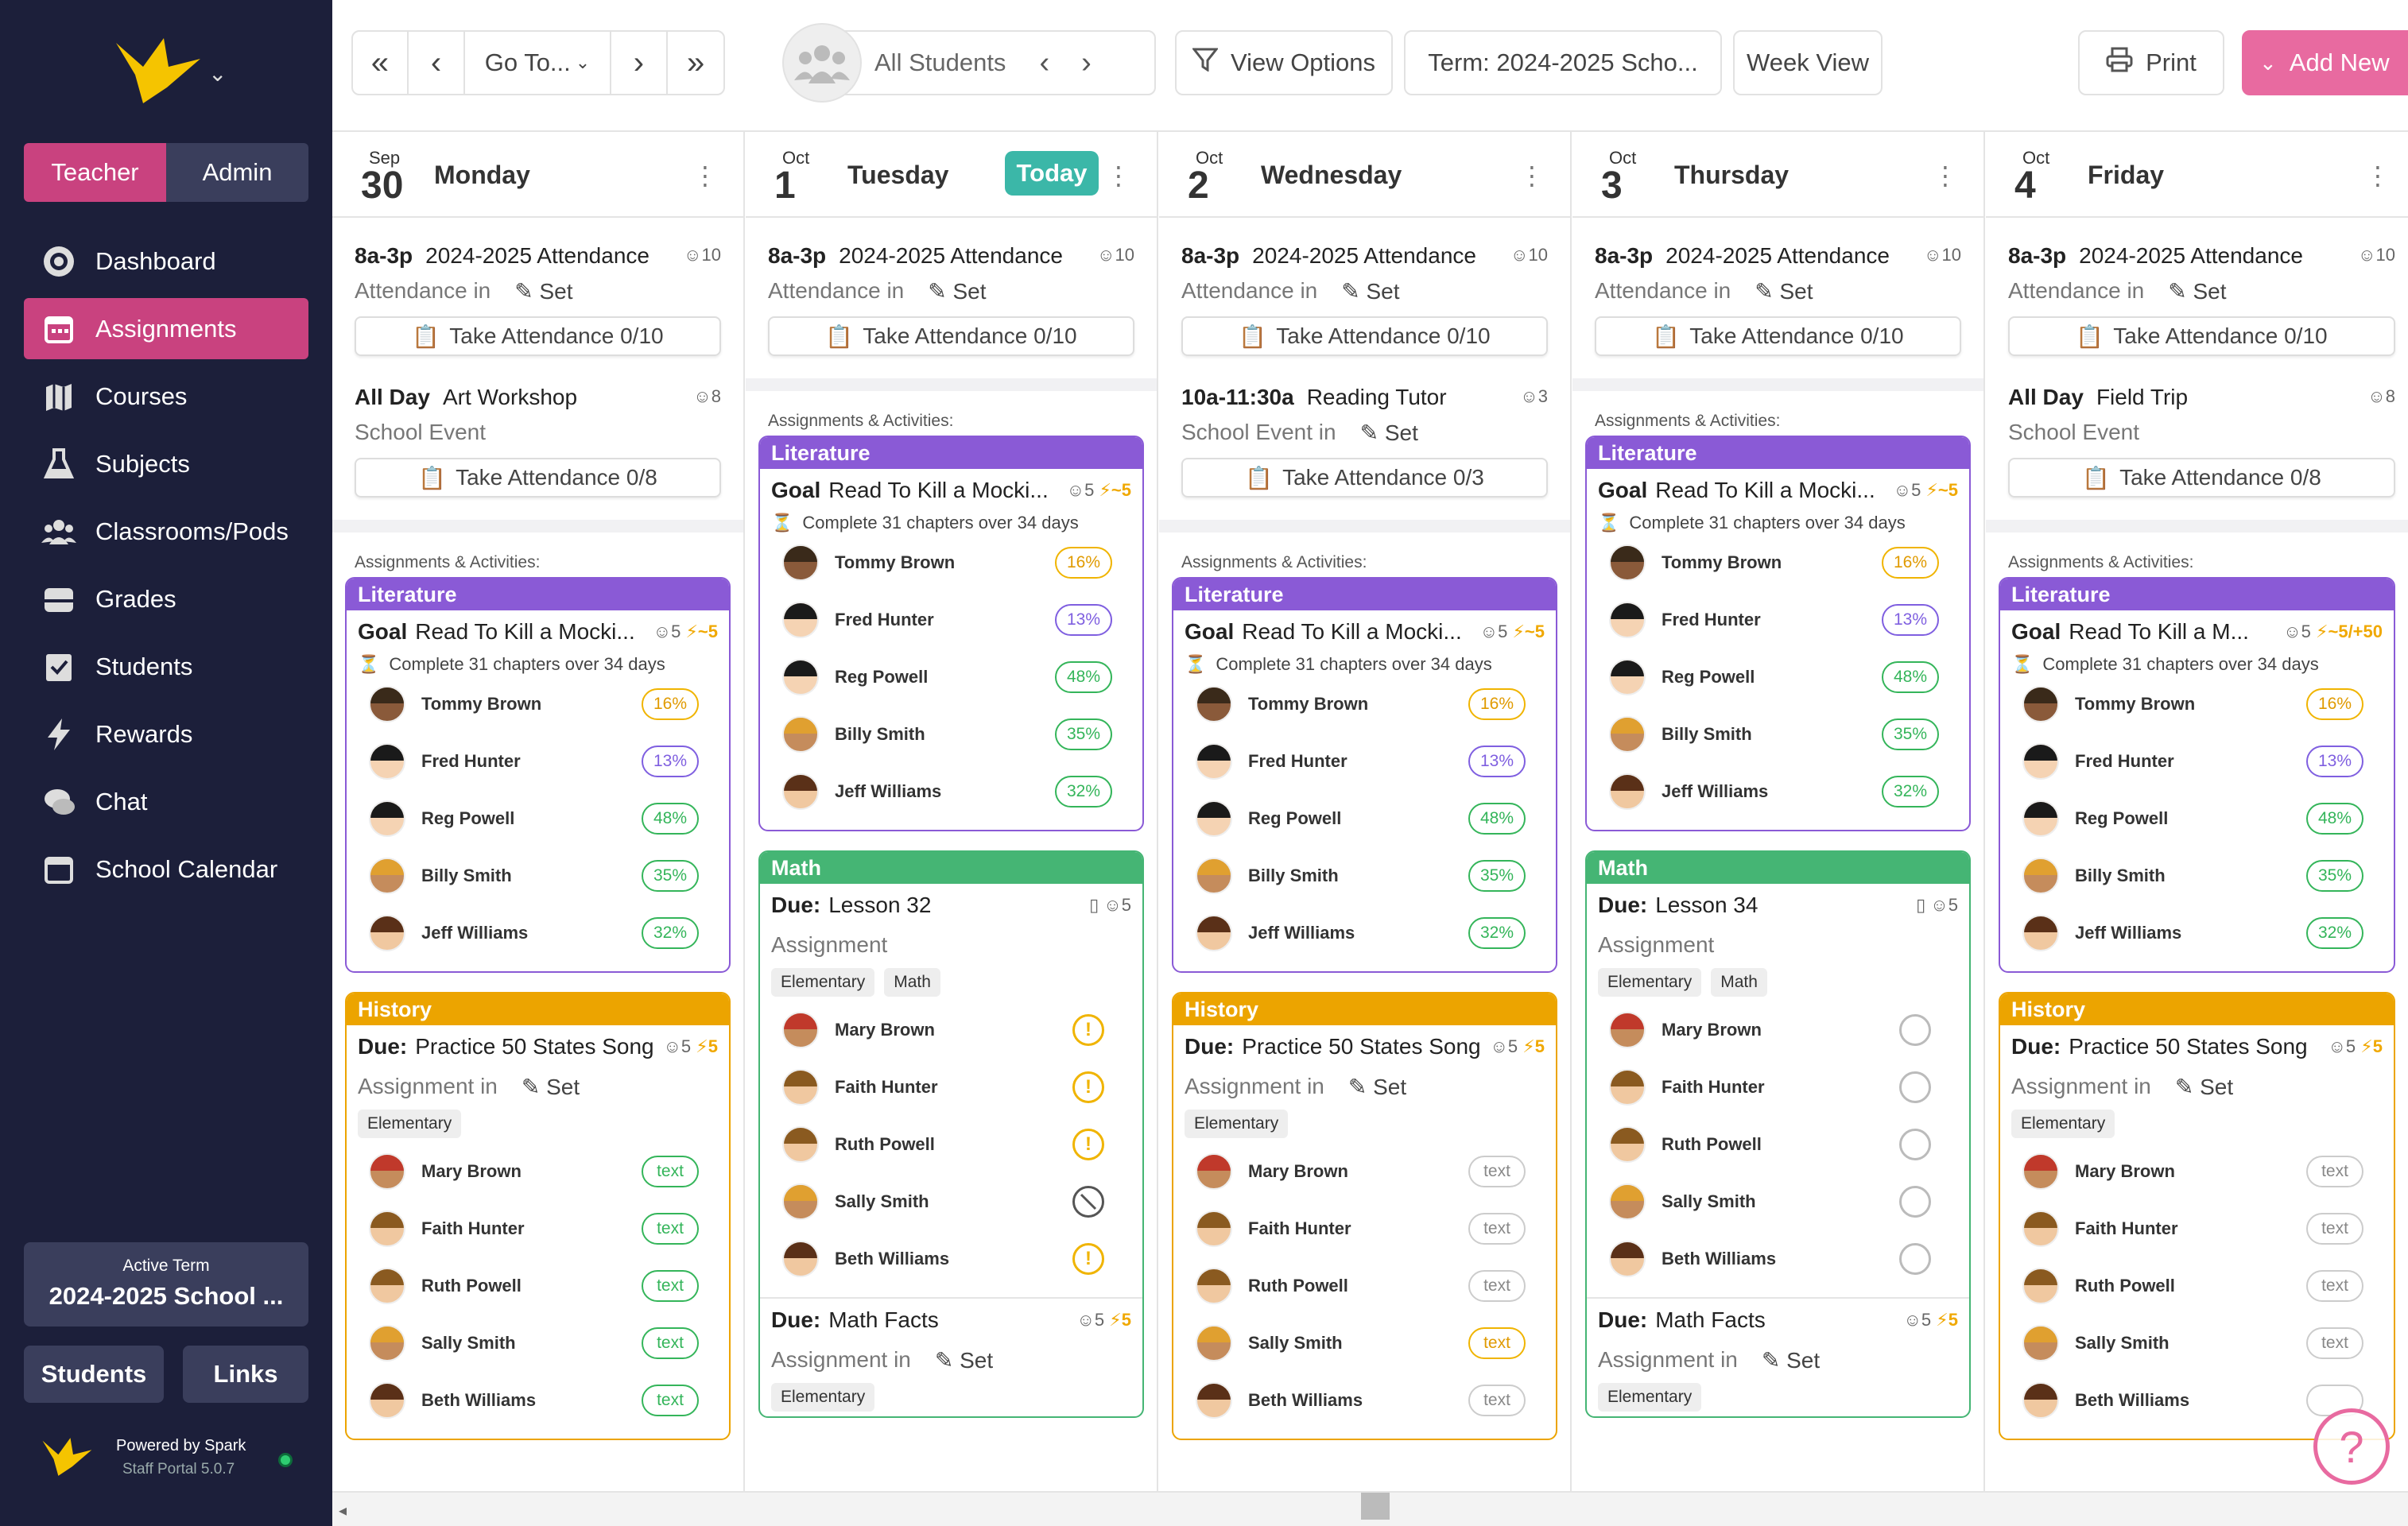  Describe the element at coordinates (2151, 62) in the screenshot. I see `print-button: Print` at that location.